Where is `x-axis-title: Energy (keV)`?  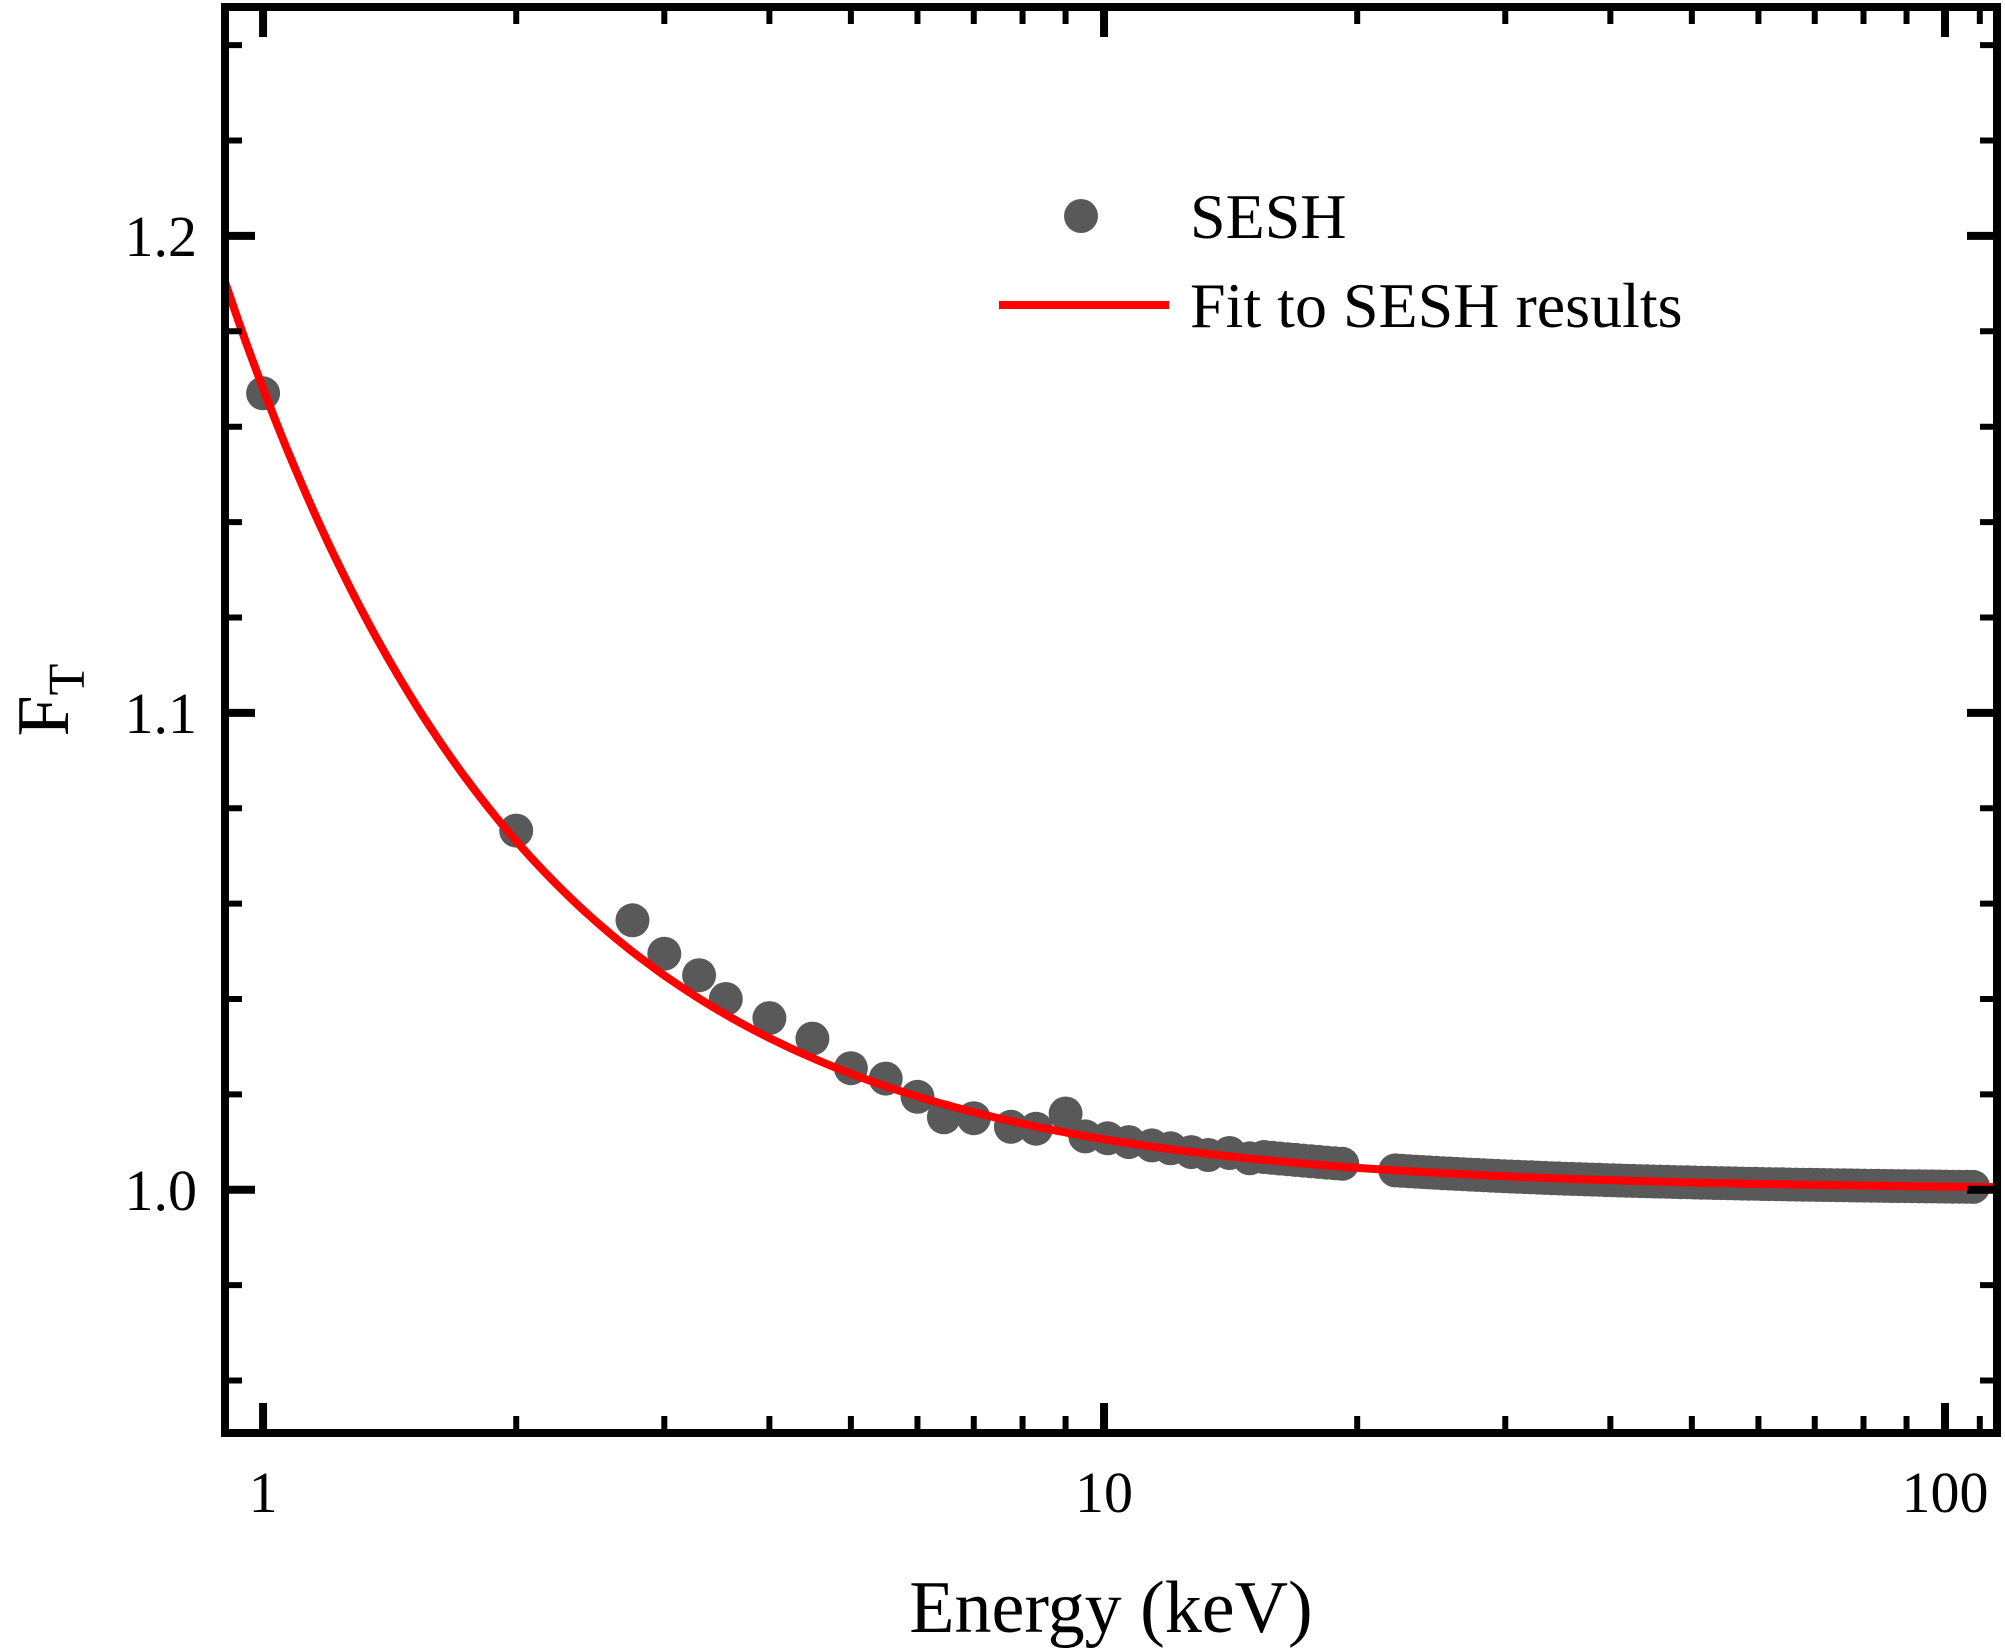 x-axis-title: Energy (keV) is located at coordinates (1110, 1608).